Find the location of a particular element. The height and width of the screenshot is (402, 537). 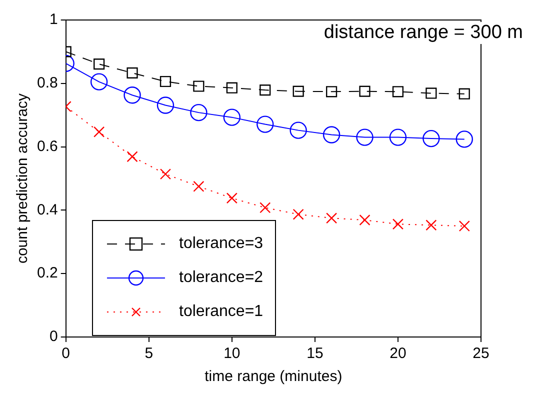

y-axis-title: count prediction accuracy is located at coordinates (23, 178).